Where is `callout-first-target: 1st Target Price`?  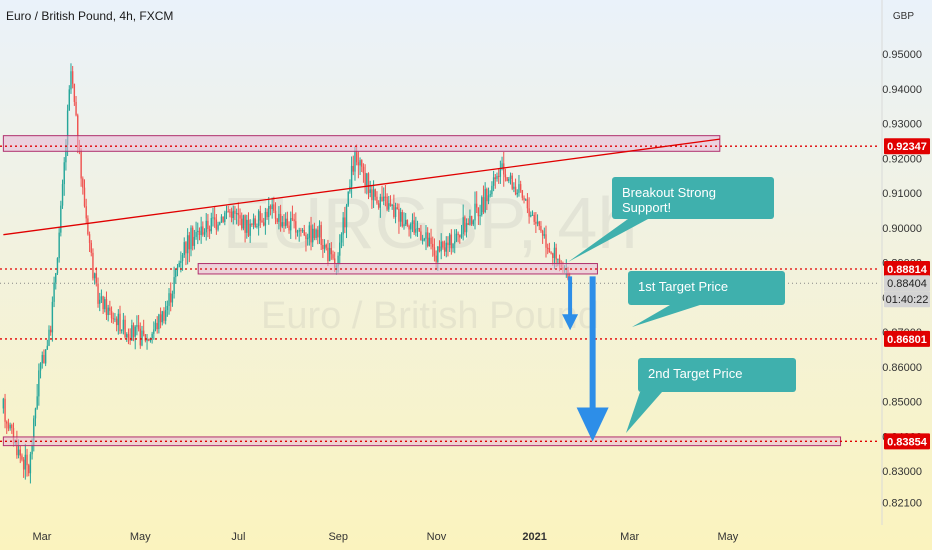 callout-first-target: 1st Target Price is located at coordinates (706, 288).